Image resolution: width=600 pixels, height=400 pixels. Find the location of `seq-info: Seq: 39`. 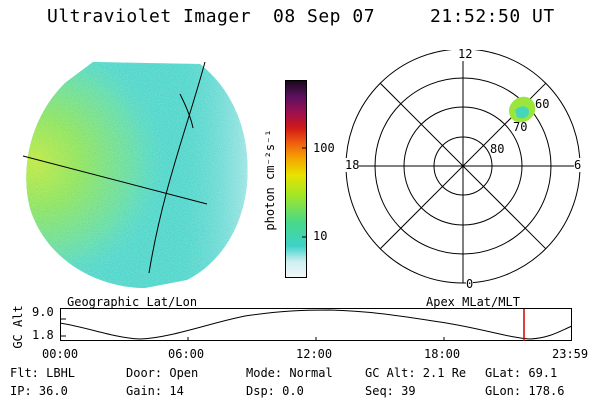

seq-info: Seq: 39 is located at coordinates (390, 391).